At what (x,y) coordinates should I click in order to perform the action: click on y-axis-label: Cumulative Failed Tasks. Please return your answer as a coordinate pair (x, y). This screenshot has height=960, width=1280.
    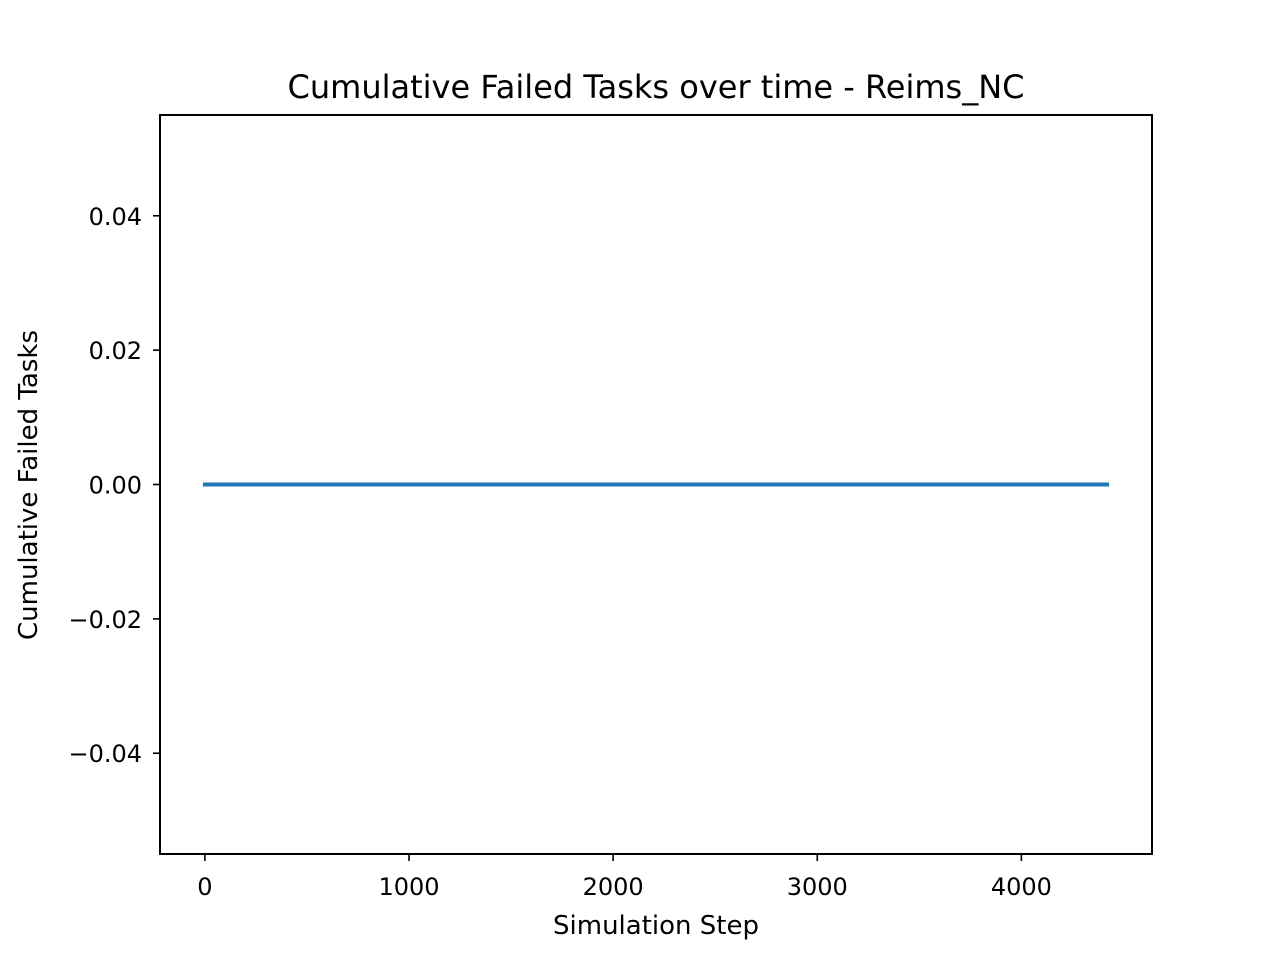
    Looking at the image, I should click on (29, 485).